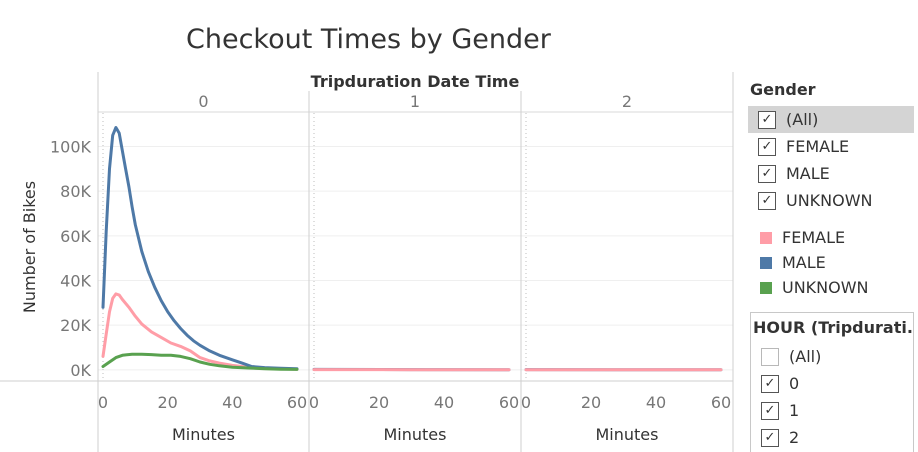 The image size is (918, 452). I want to click on series-line-male, so click(200, 248).